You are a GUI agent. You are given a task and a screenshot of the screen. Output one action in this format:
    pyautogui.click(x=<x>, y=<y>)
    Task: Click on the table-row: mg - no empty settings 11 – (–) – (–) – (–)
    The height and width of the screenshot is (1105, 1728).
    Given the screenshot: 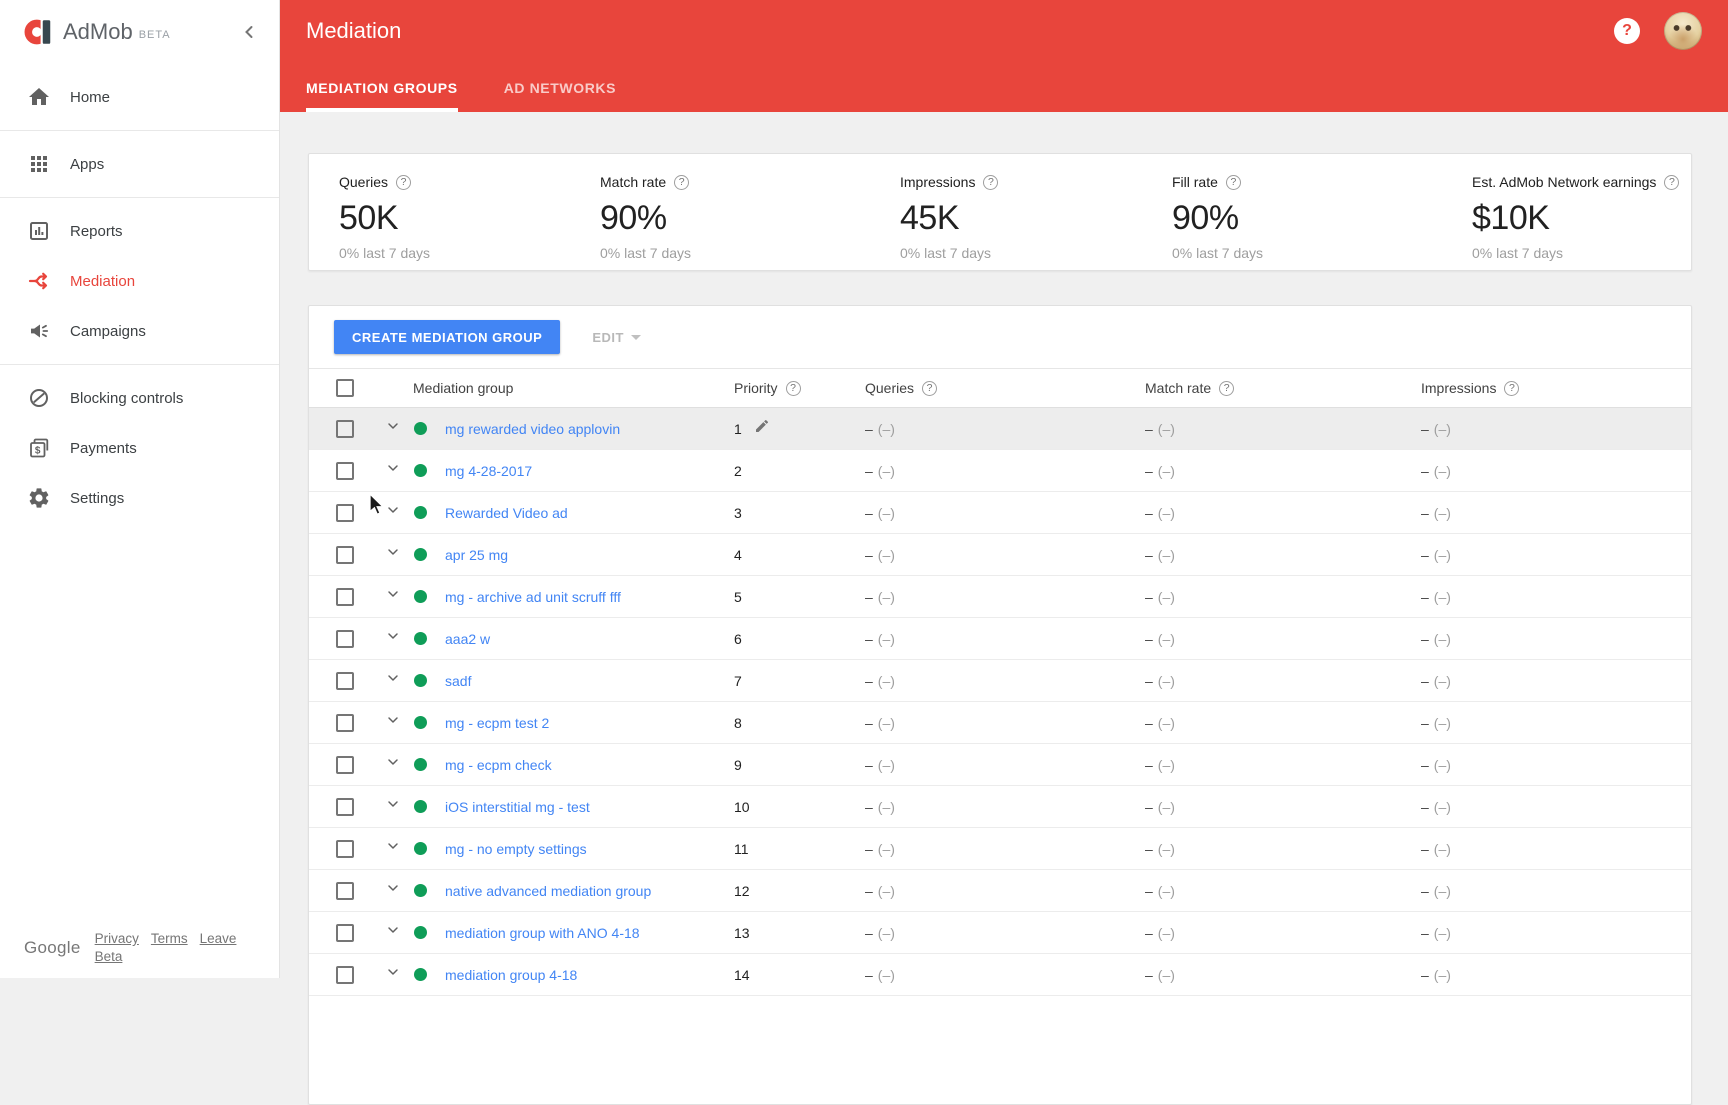 What is the action you would take?
    pyautogui.click(x=1000, y=849)
    